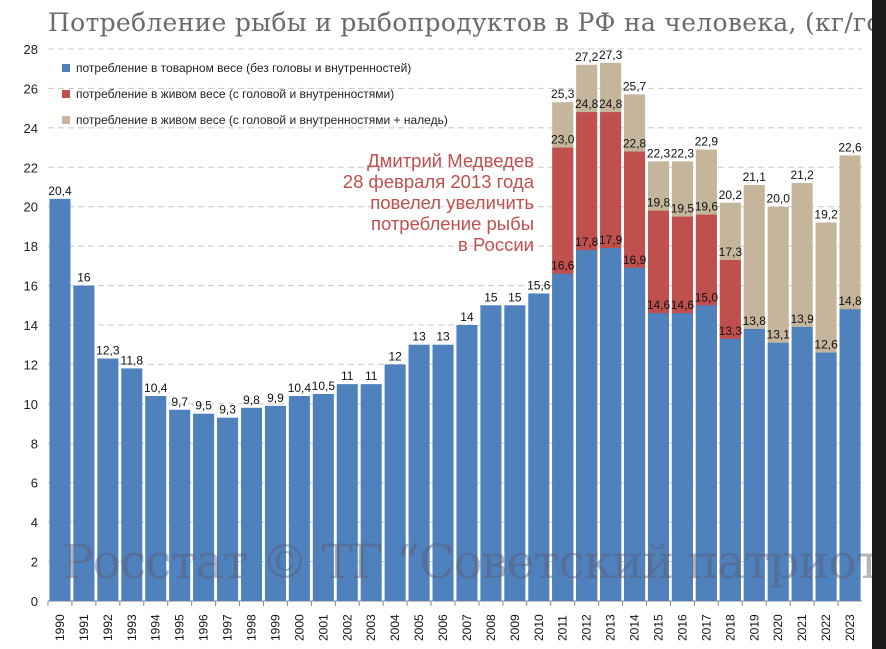  What do you see at coordinates (706, 627) in the screenshot?
I see `x-tick-label: 2017` at bounding box center [706, 627].